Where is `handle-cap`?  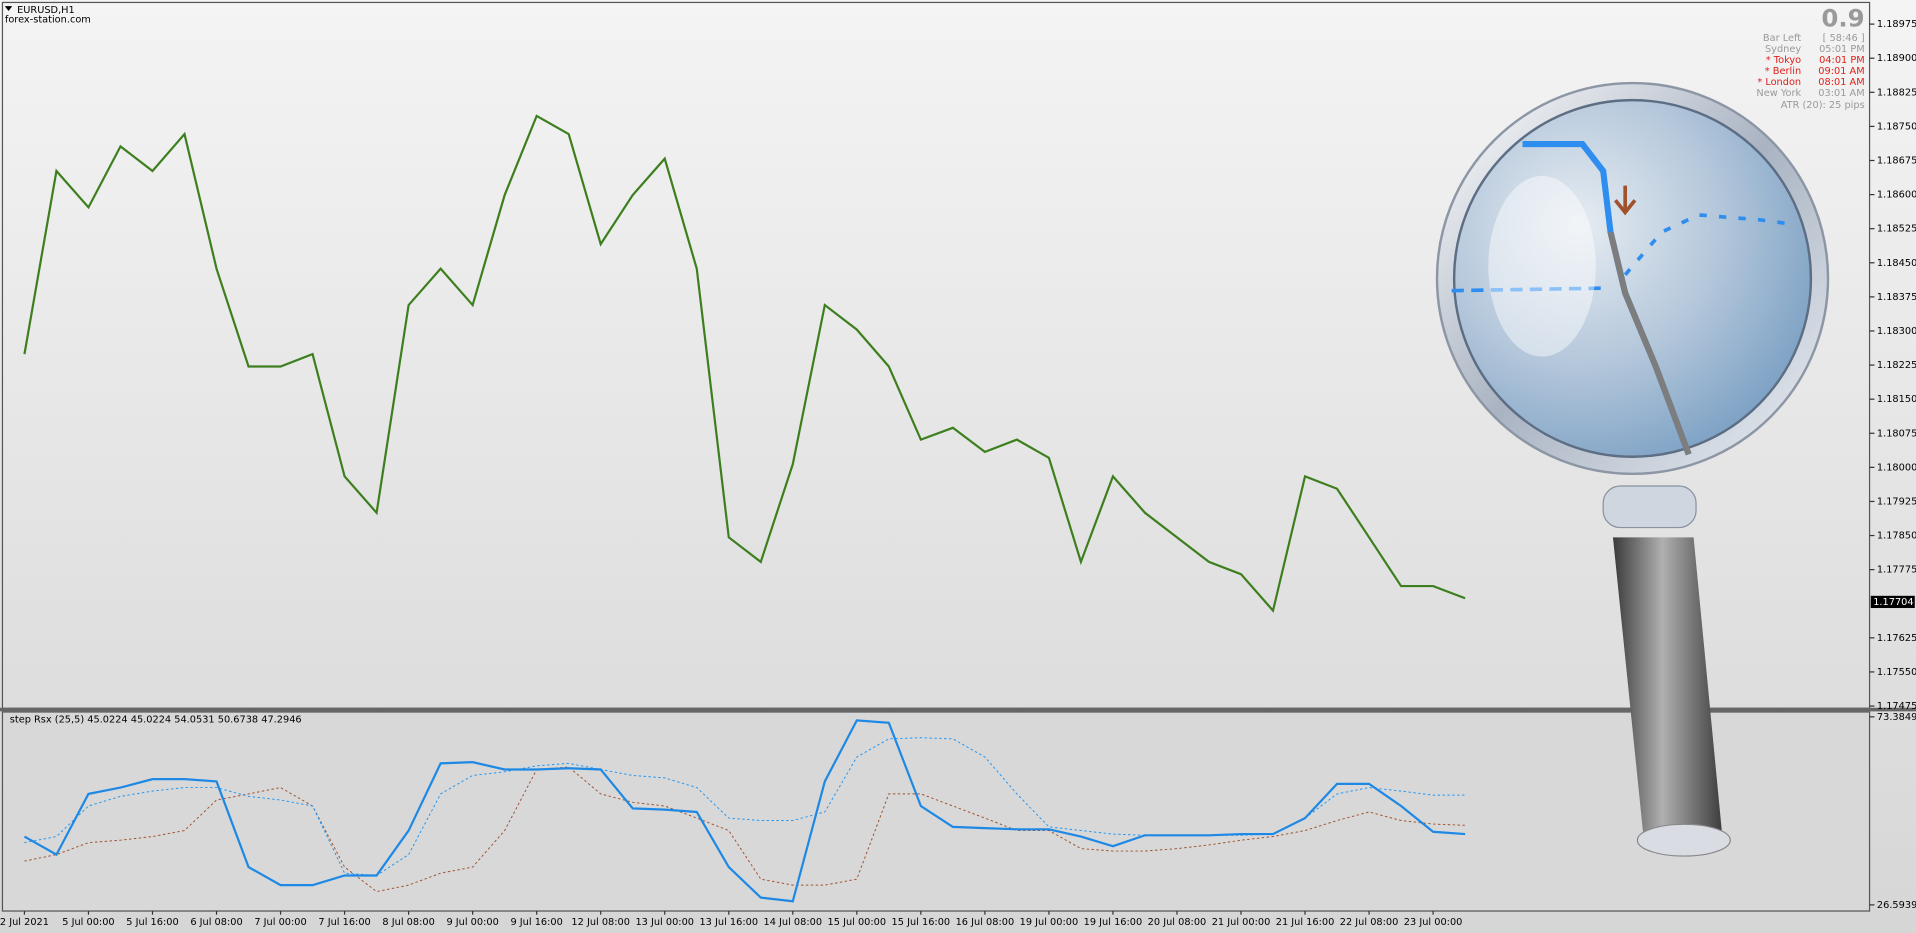
handle-cap is located at coordinates (1683, 840).